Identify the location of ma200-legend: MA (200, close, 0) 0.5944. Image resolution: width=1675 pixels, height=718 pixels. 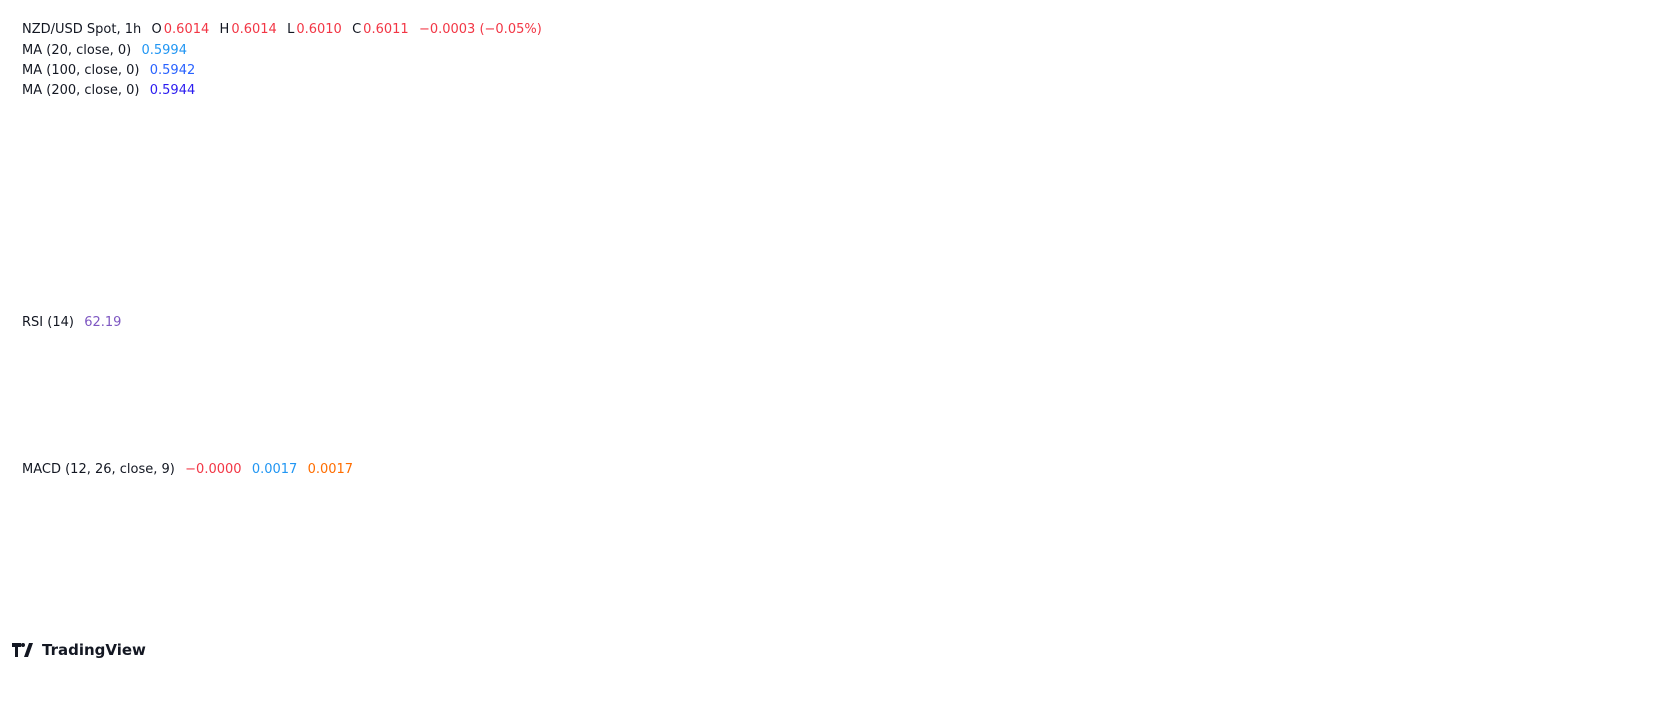
(109, 90).